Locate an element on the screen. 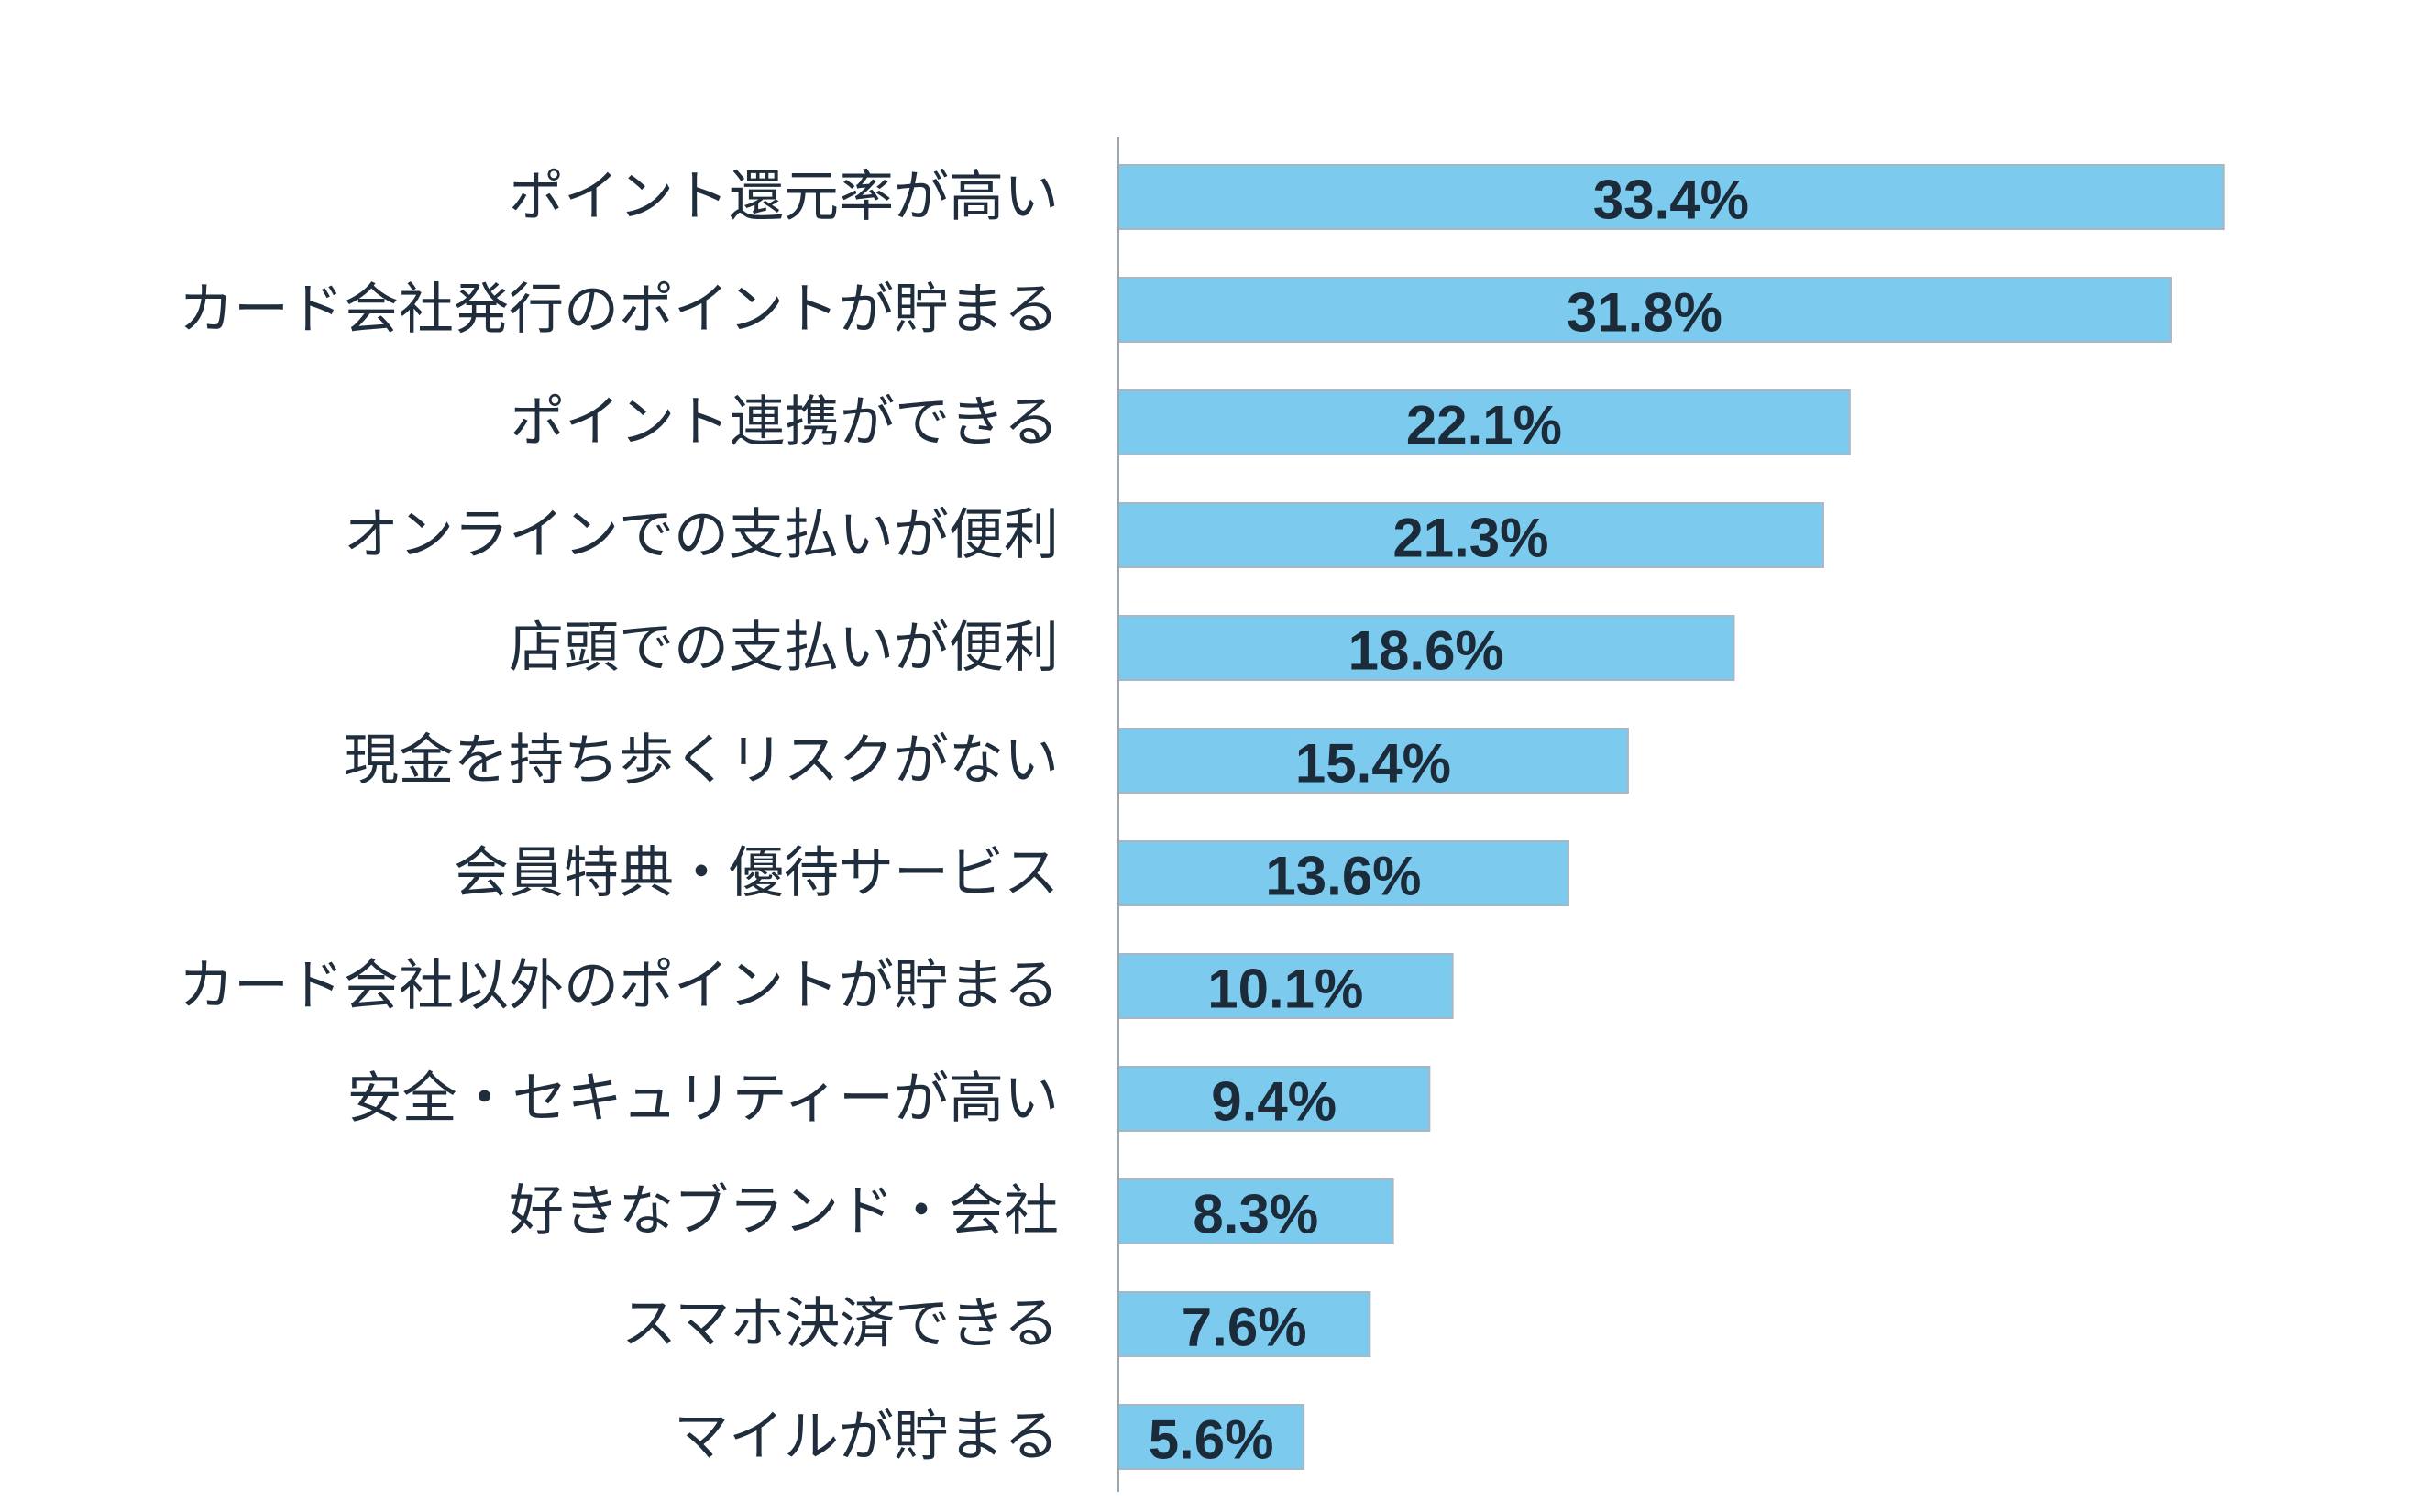 Image resolution: width=2420 pixels, height=1512 pixels. value-label-3: 22.1% is located at coordinates (1484, 425).